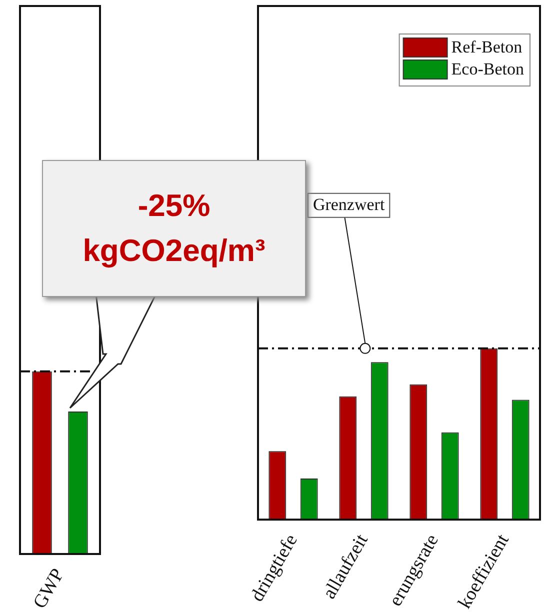 The image size is (546, 616). I want to click on legend-label: Eco-Beton, so click(487, 68).